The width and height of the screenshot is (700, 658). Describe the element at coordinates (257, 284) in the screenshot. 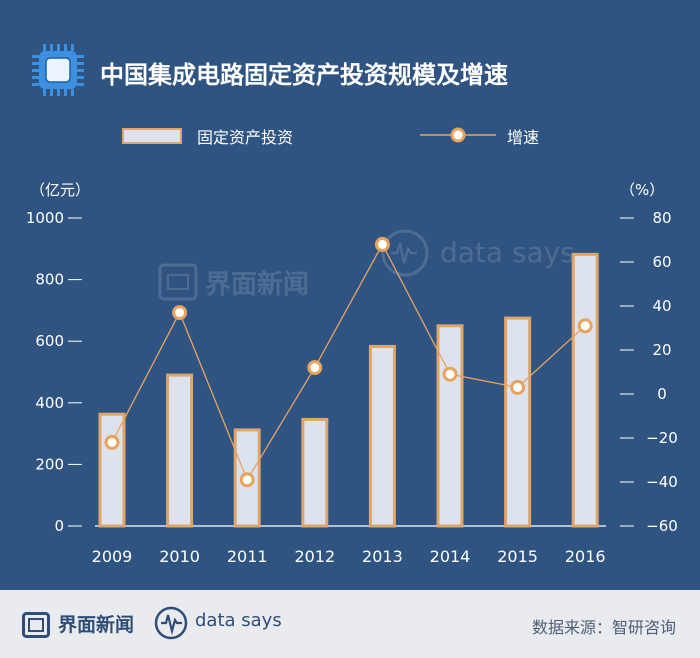

I see `watermark-brand: 界面新闻` at that location.